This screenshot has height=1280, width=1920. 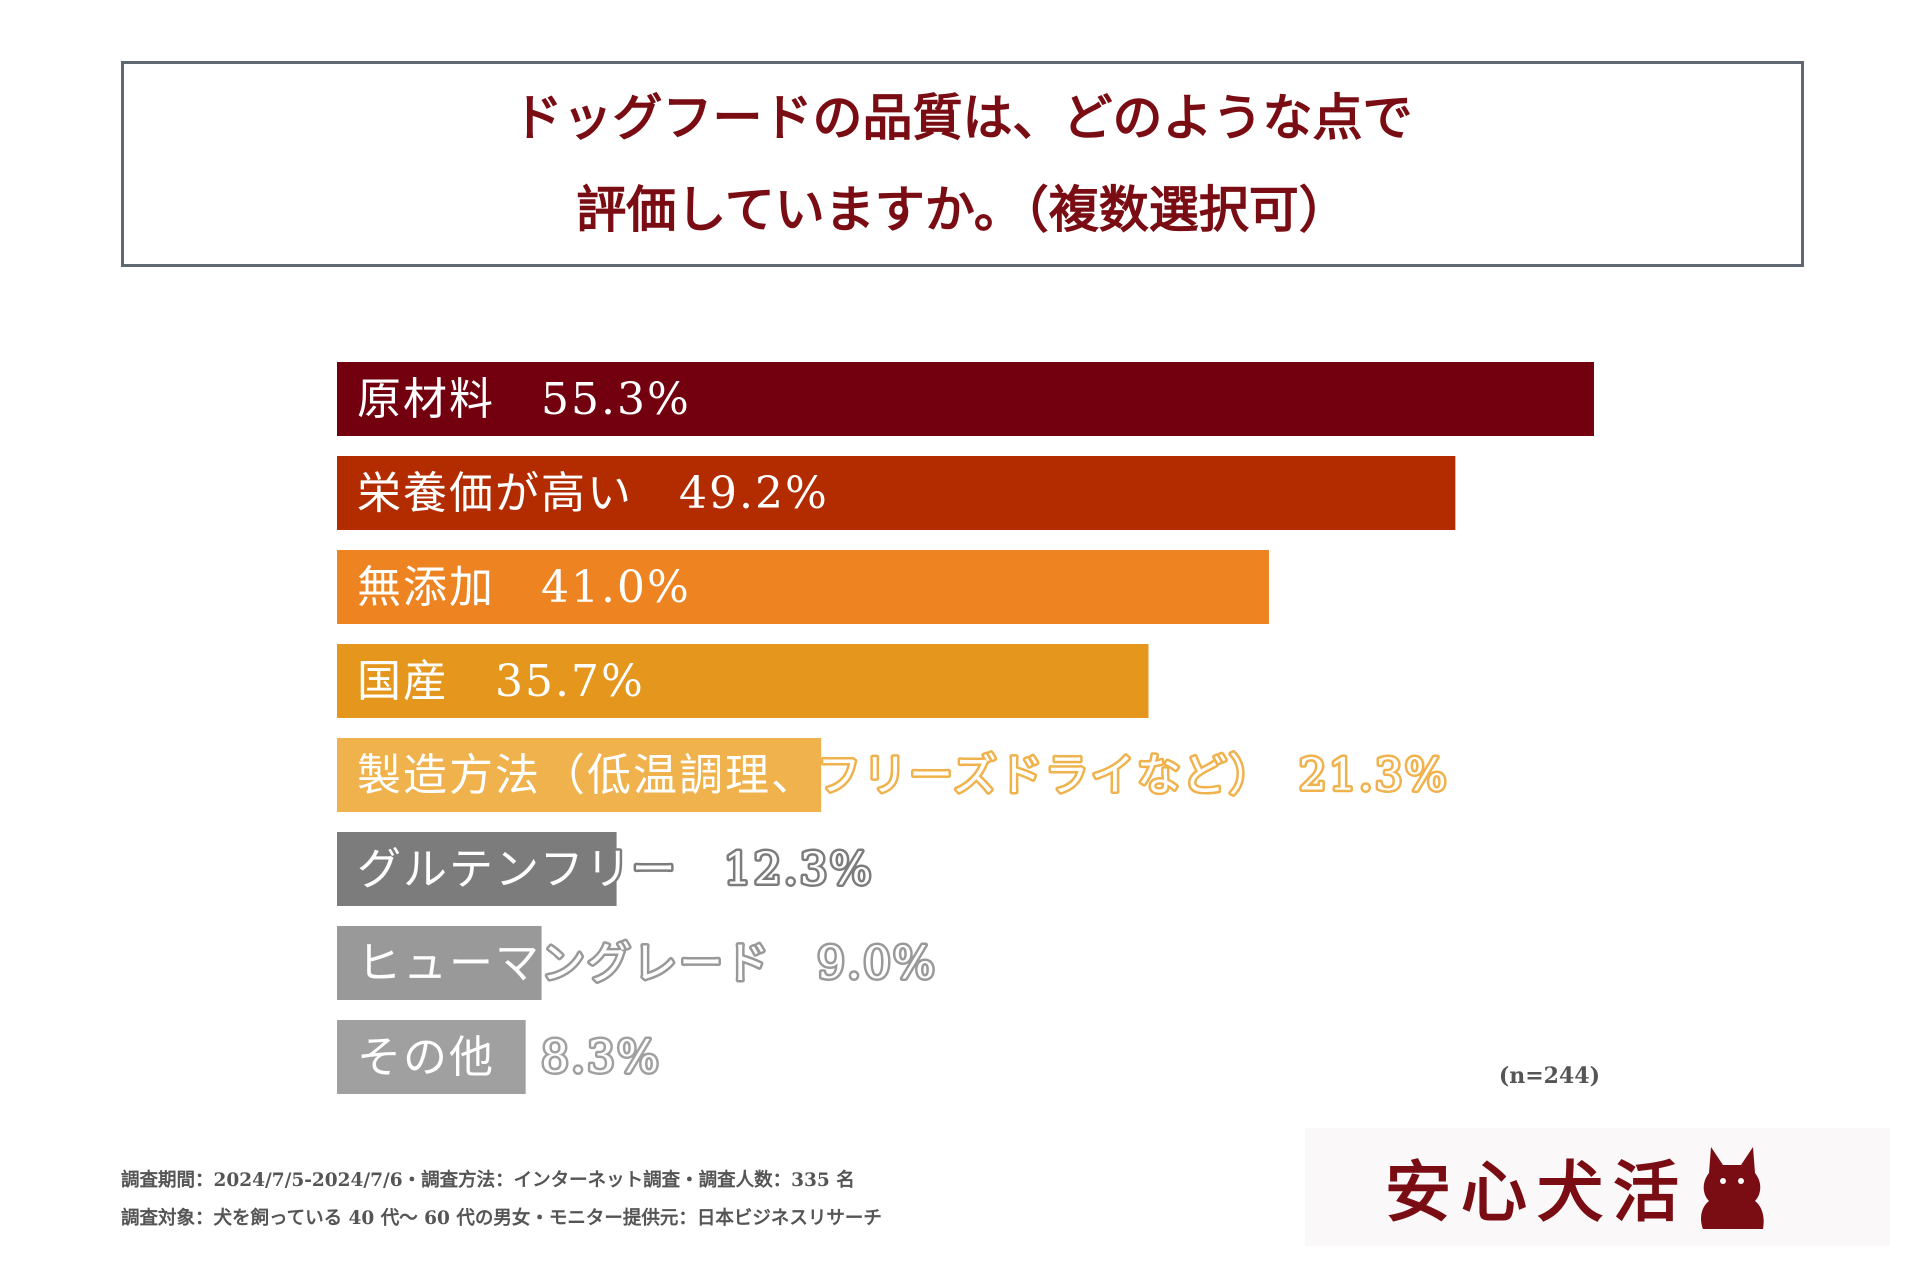 I want to click on brand-name: 安心犬活, so click(x=1537, y=1192).